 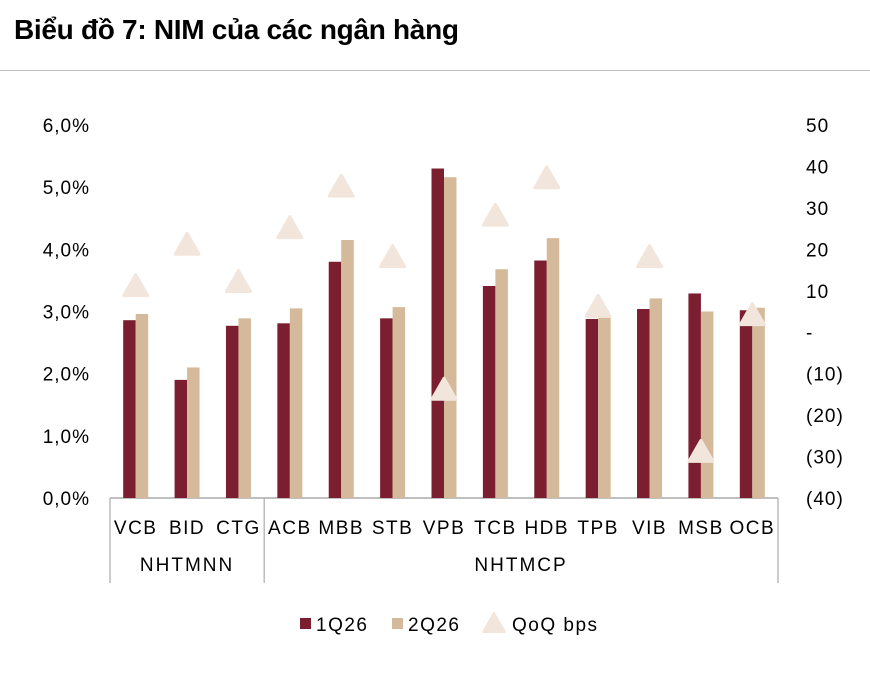 What do you see at coordinates (187, 565) in the screenshot?
I see `group-label: NHTMNN` at bounding box center [187, 565].